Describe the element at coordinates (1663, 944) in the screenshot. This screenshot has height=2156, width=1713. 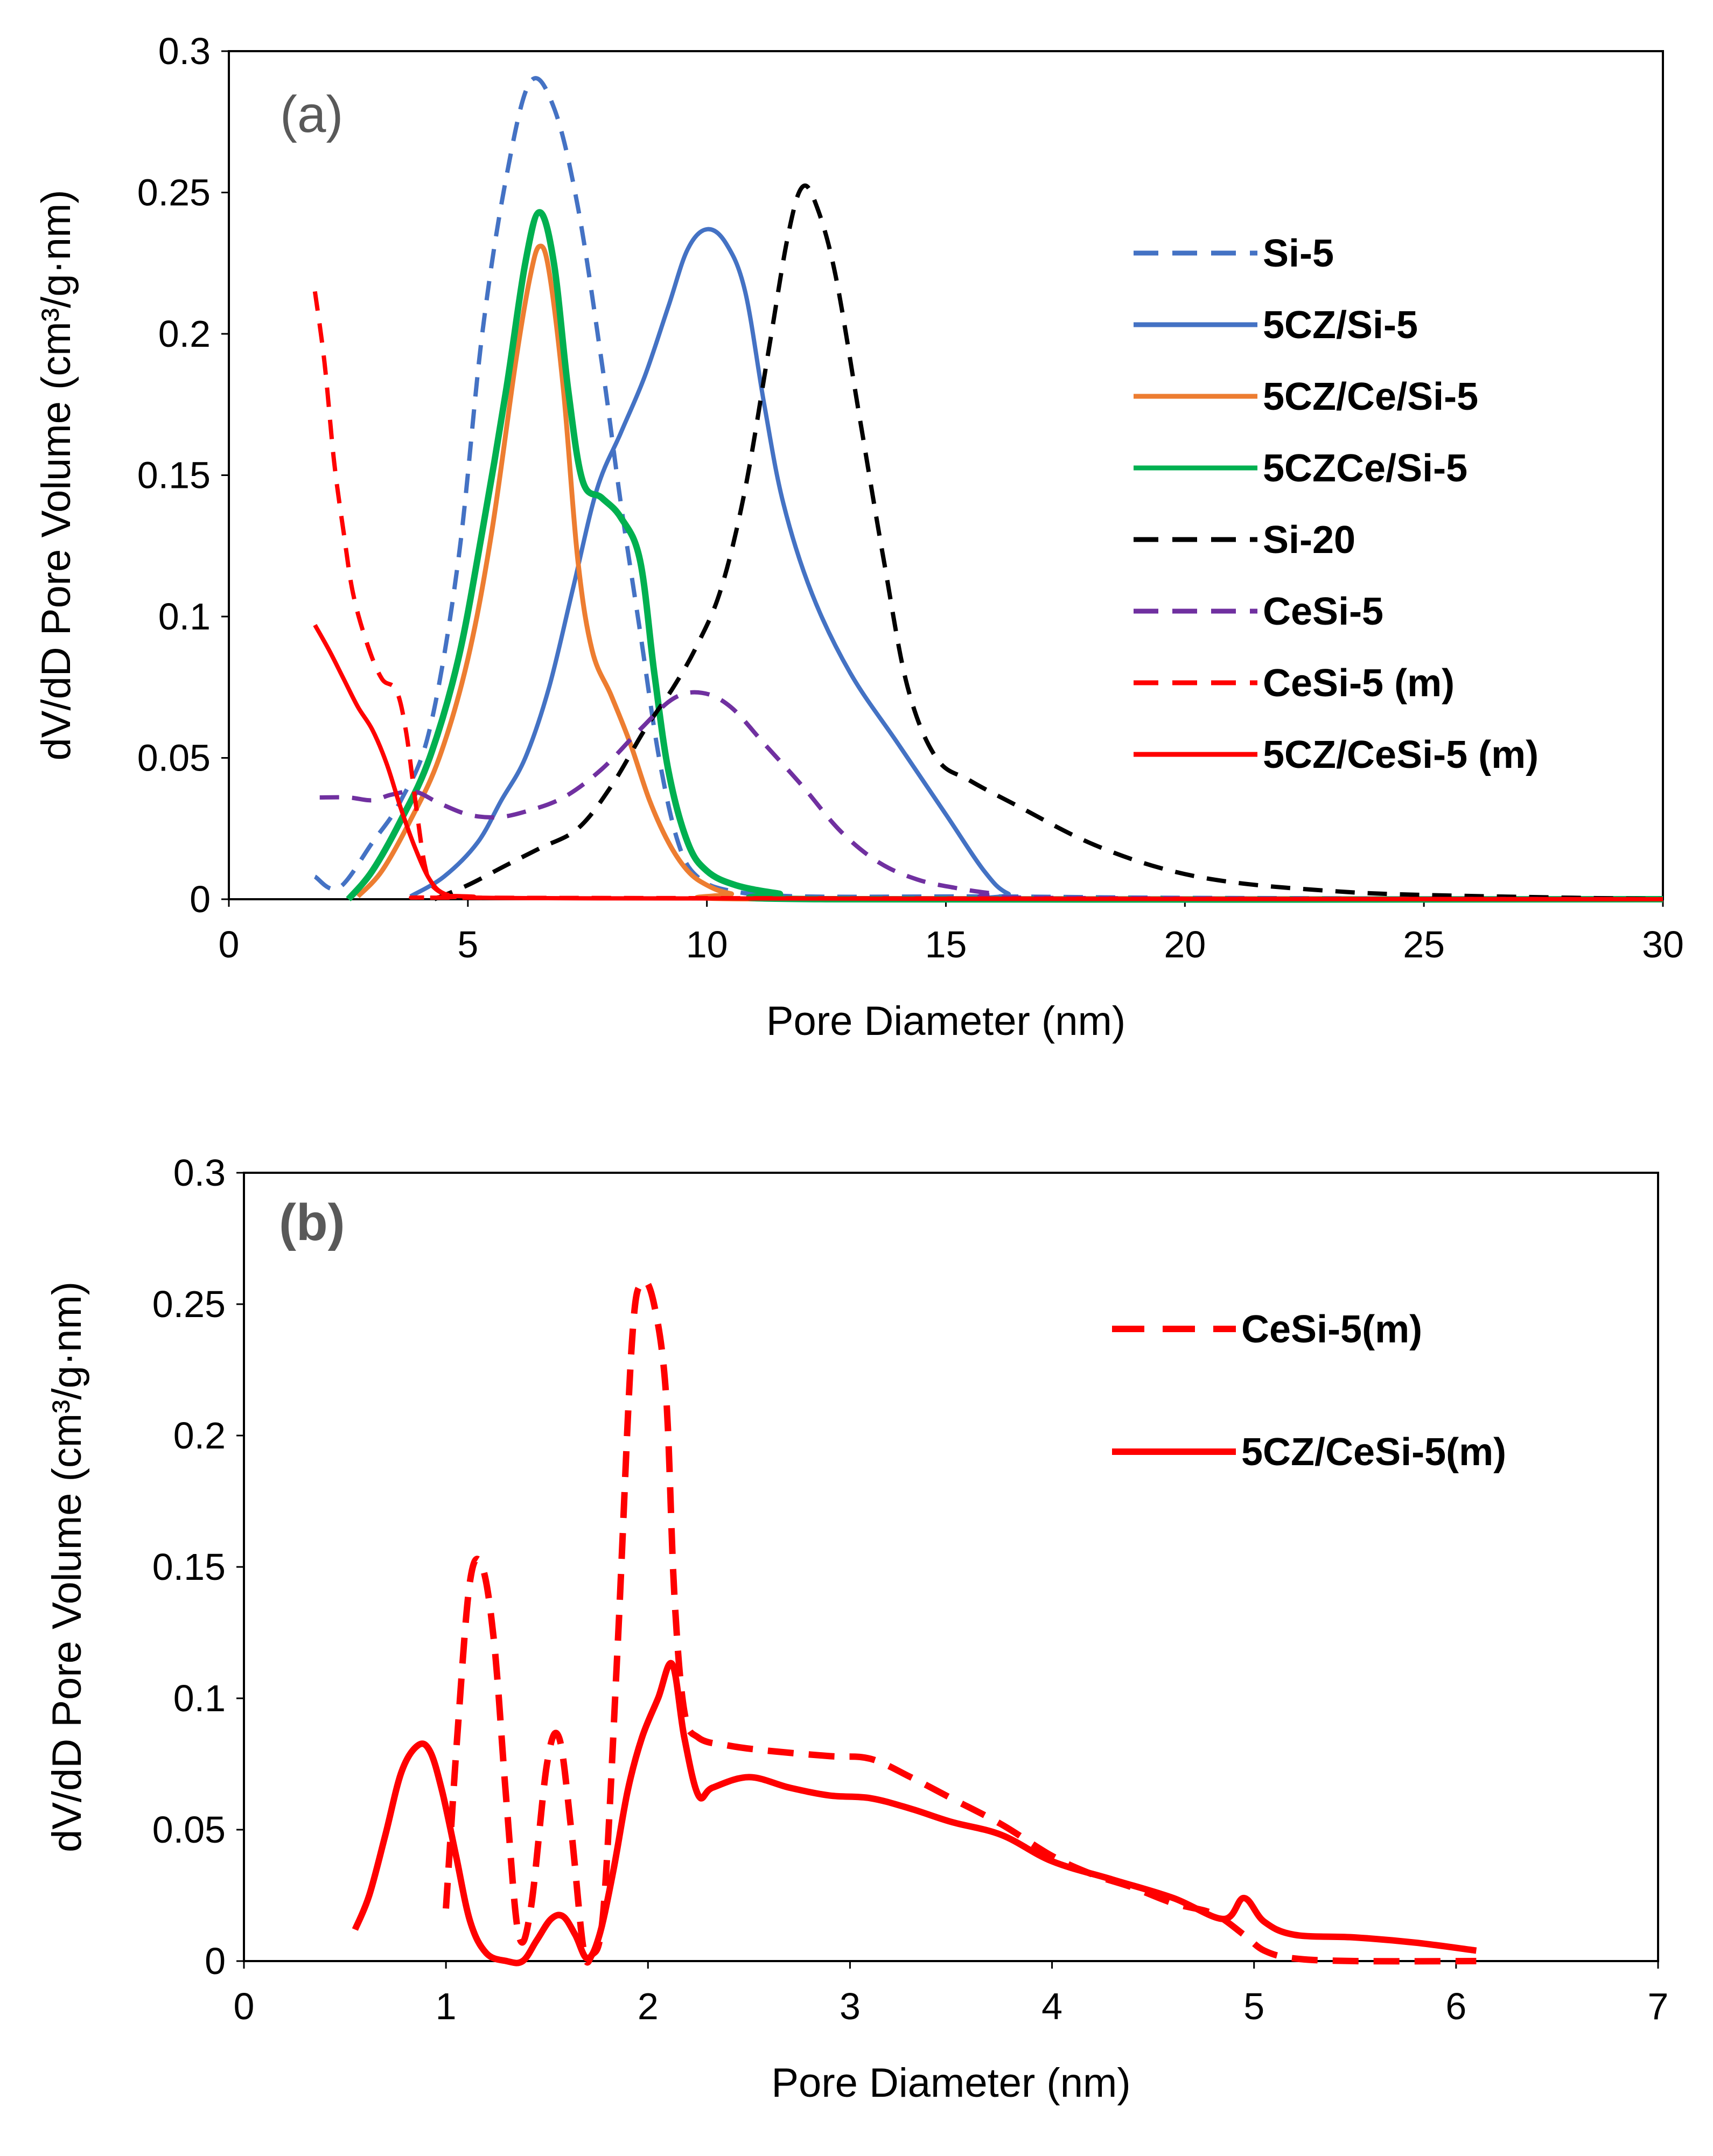
I see `x-tick-label: 30` at that location.